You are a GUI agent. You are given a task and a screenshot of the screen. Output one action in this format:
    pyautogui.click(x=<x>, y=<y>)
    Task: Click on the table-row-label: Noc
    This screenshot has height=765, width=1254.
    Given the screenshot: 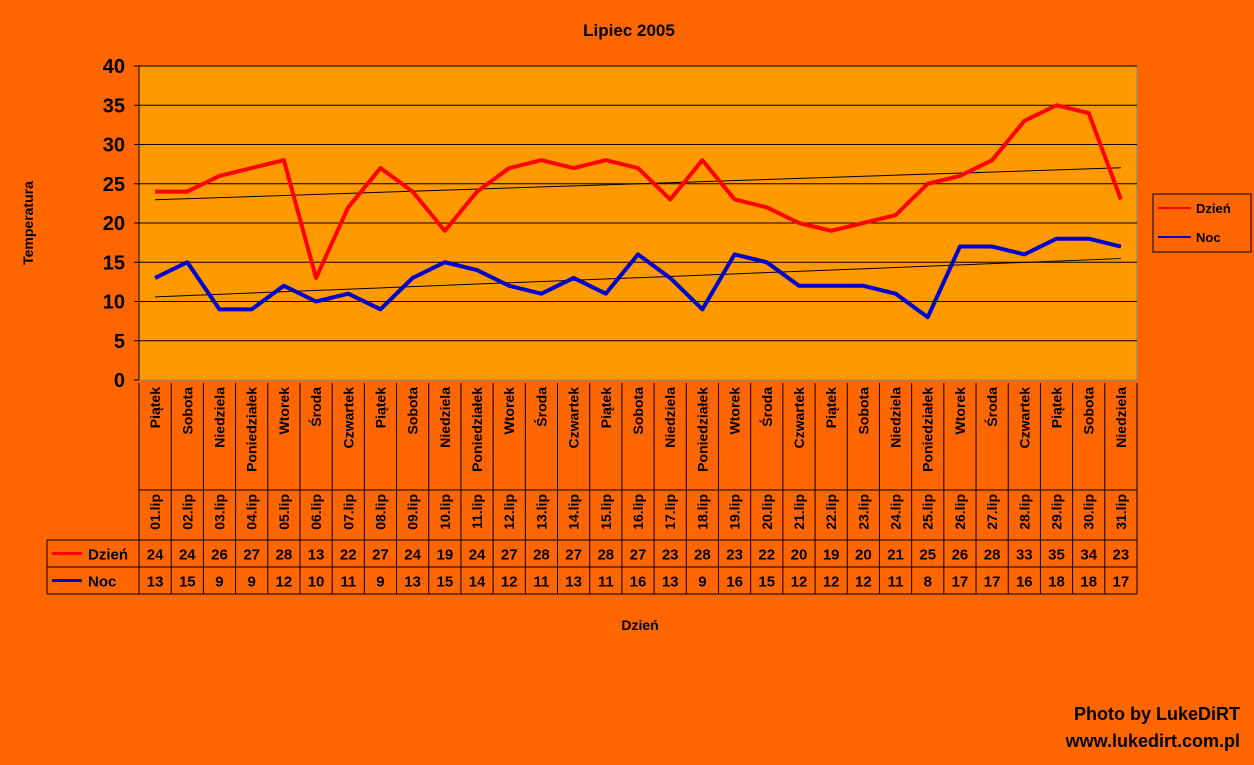 What is the action you would take?
    pyautogui.click(x=102, y=582)
    